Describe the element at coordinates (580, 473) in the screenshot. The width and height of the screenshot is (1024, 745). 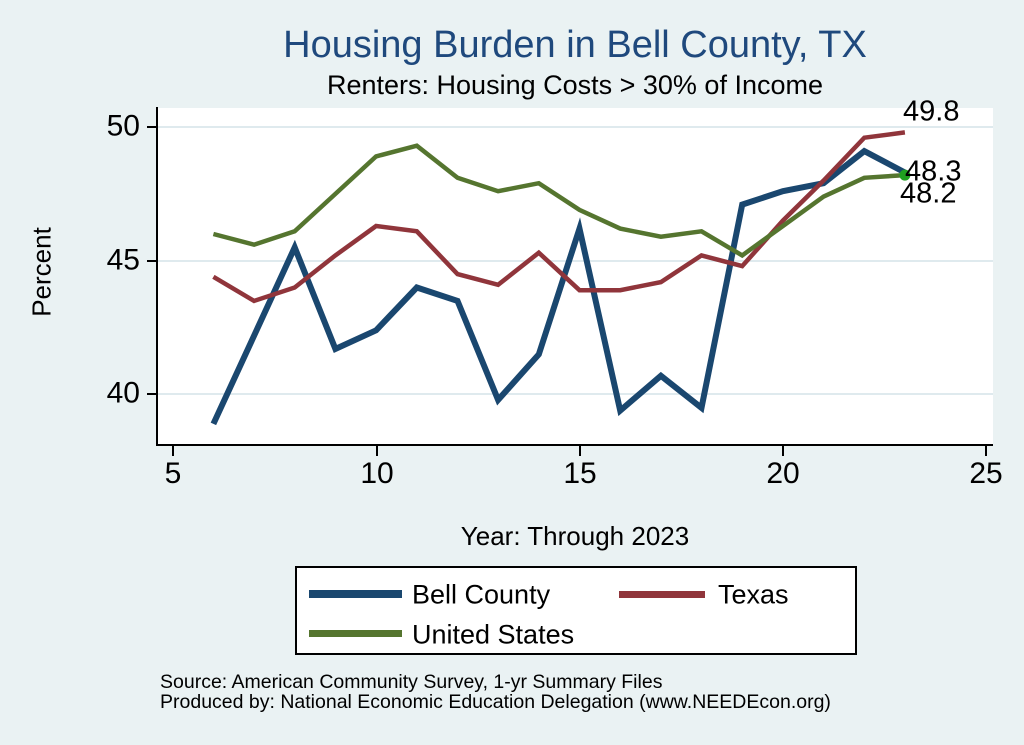
I see `x-tick-label-15: 15` at that location.